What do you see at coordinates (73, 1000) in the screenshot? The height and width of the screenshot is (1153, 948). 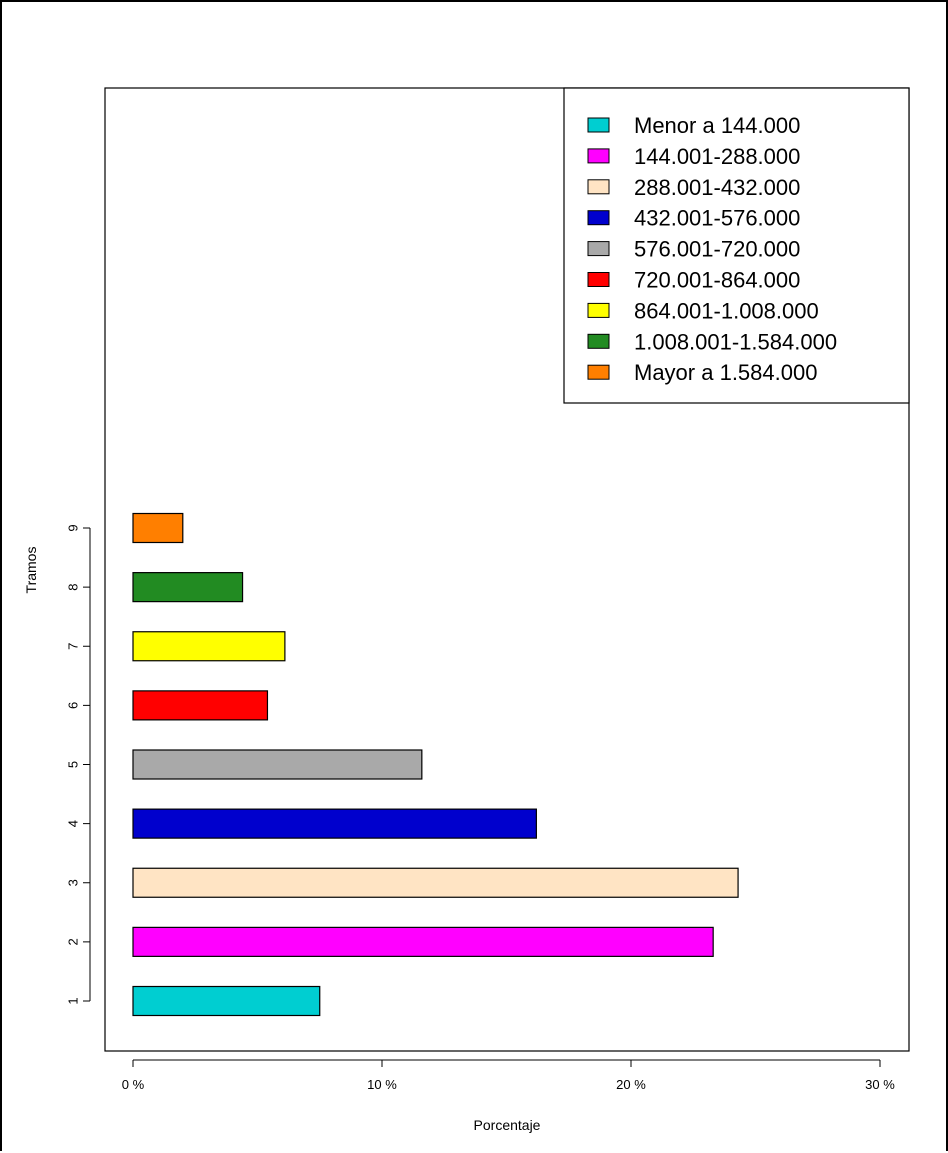 I see `y-tick-label: 1` at bounding box center [73, 1000].